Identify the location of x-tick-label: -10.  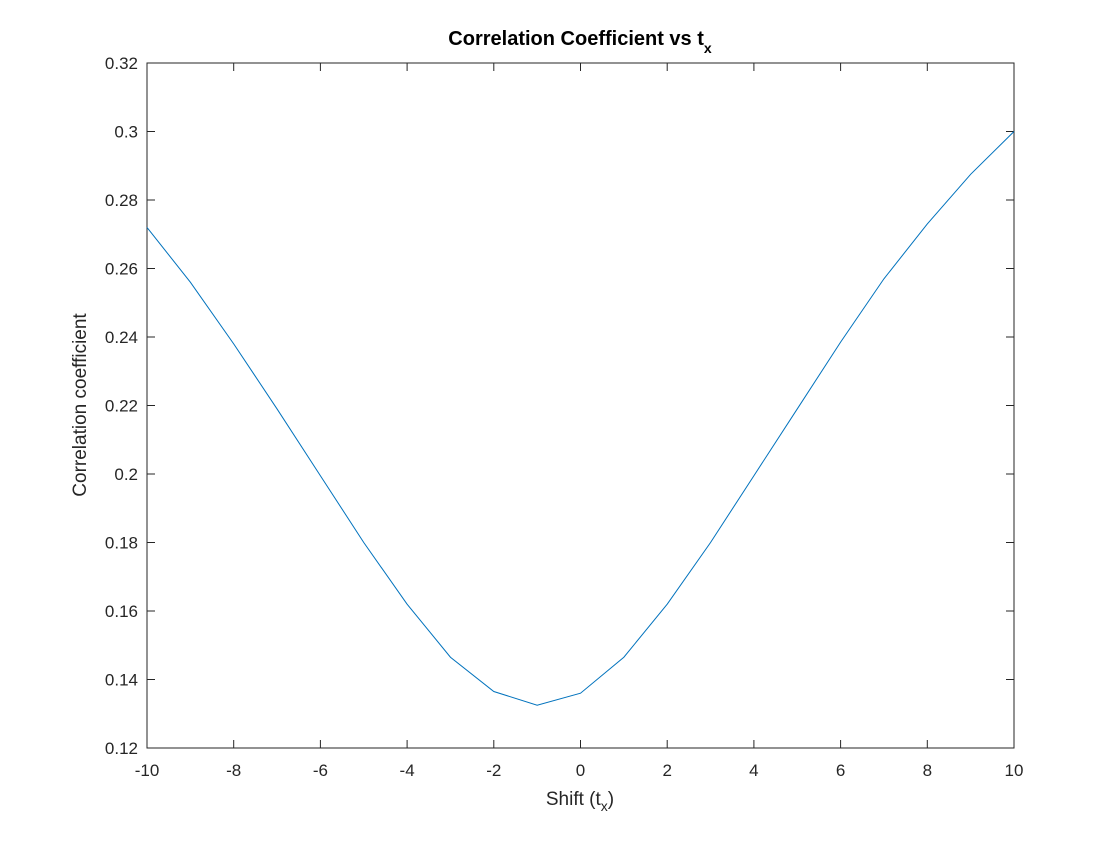
(147, 770).